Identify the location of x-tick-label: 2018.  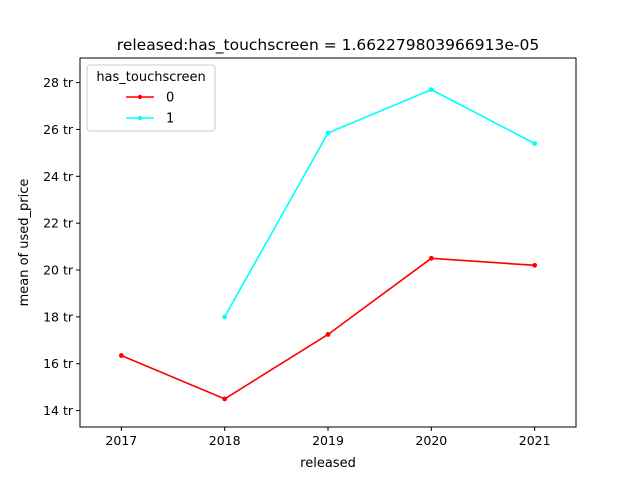
(225, 440).